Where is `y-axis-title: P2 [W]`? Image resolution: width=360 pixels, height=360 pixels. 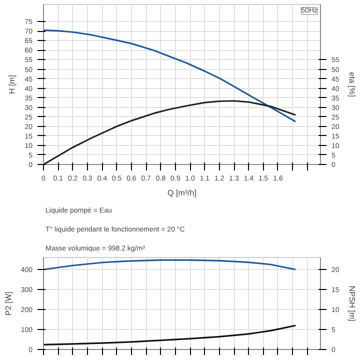
y-axis-title: P2 [W] is located at coordinates (8, 303).